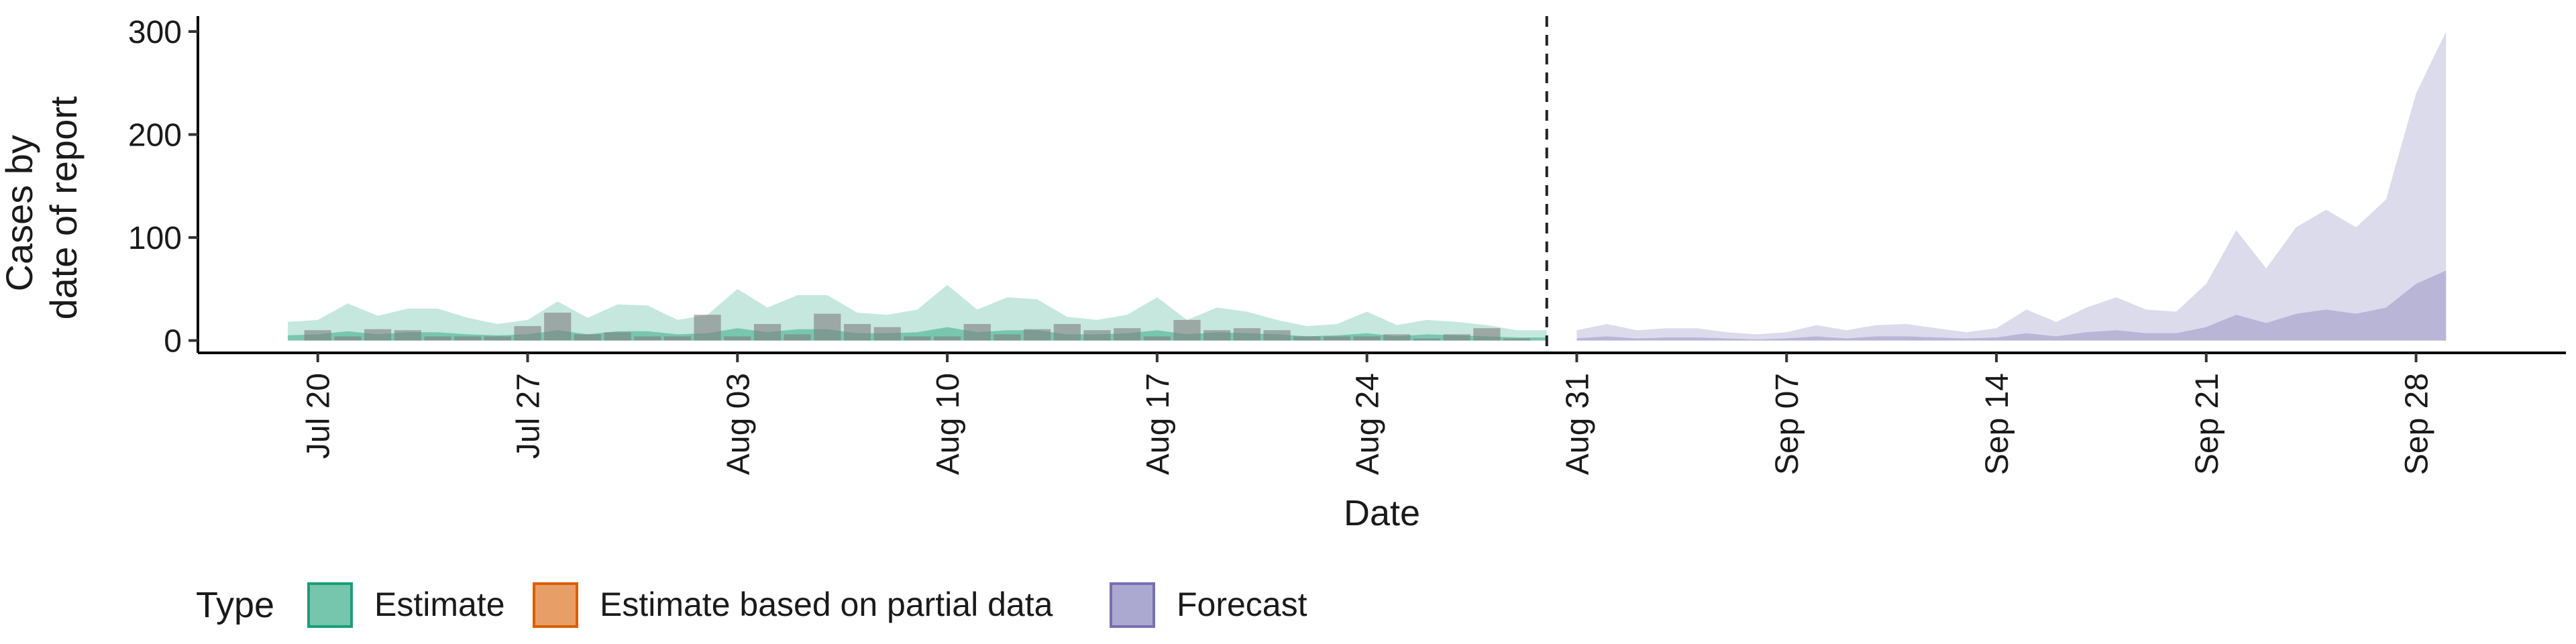 The width and height of the screenshot is (2576, 644). I want to click on legend-swatch-forecast, so click(1132, 605).